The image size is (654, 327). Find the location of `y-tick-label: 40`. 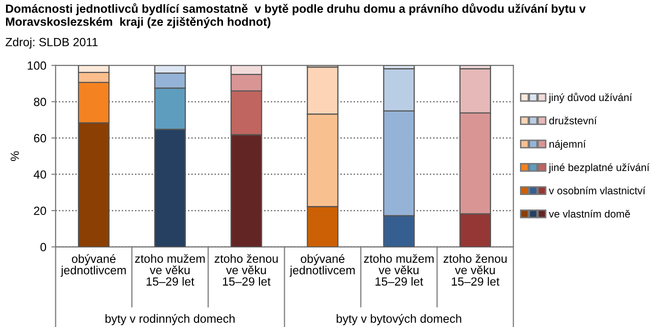

y-tick-label: 40 is located at coordinates (40, 174).